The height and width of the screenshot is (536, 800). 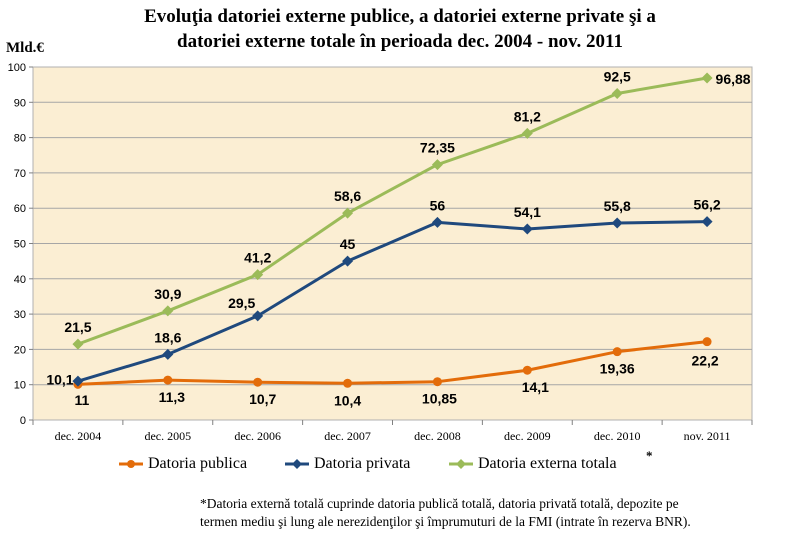 I want to click on y-tick-label: 20, so click(x=20, y=350).